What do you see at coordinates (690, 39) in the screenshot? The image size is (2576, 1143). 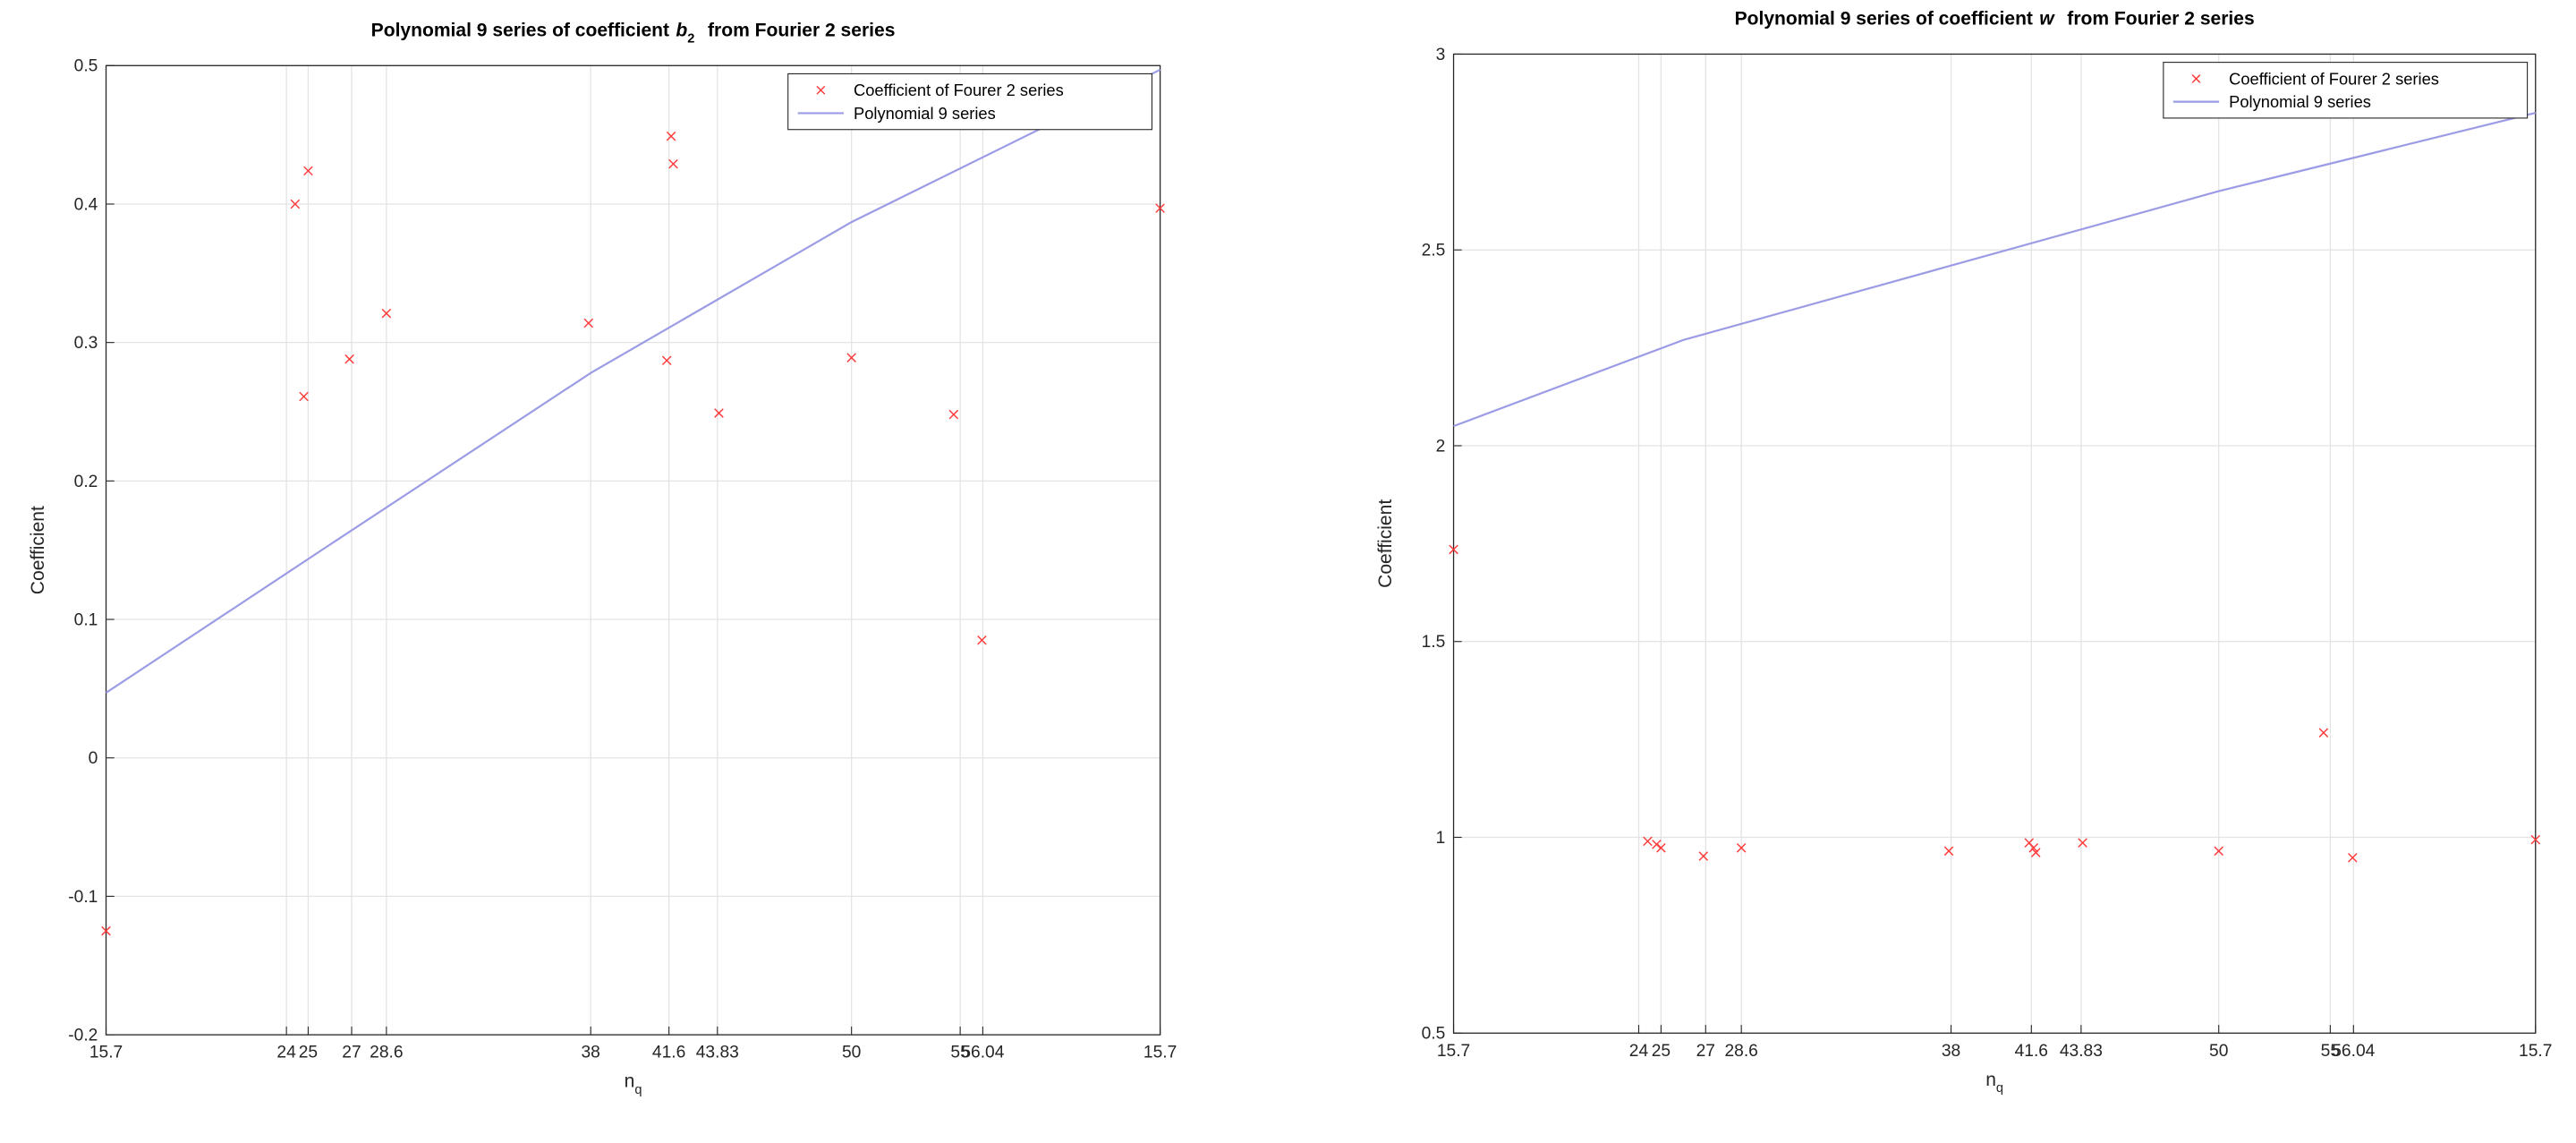 I see `title-subscript: 2` at bounding box center [690, 39].